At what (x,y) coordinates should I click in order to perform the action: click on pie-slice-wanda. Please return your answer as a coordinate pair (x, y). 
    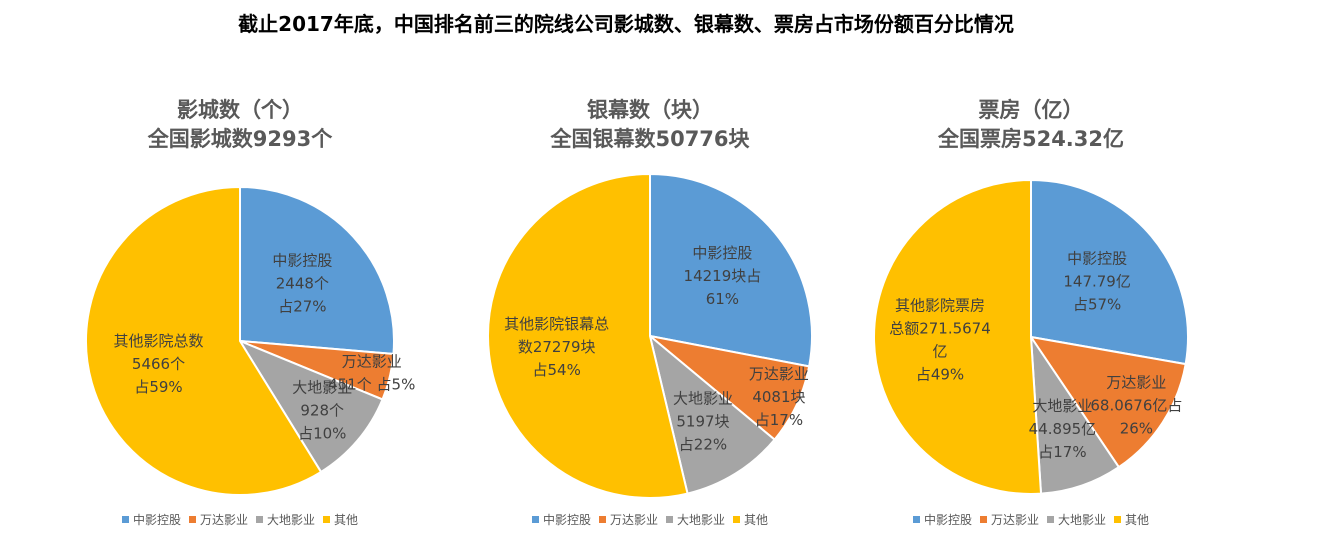
    Looking at the image, I should click on (1107, 402).